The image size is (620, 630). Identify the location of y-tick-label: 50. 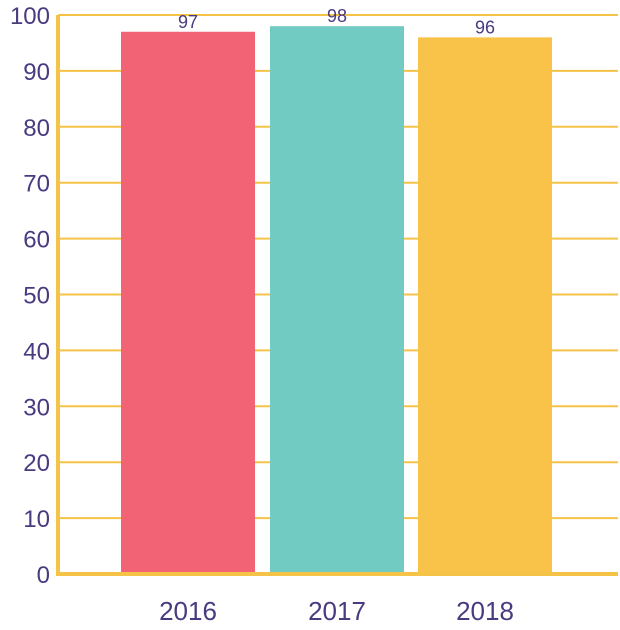
(36, 296).